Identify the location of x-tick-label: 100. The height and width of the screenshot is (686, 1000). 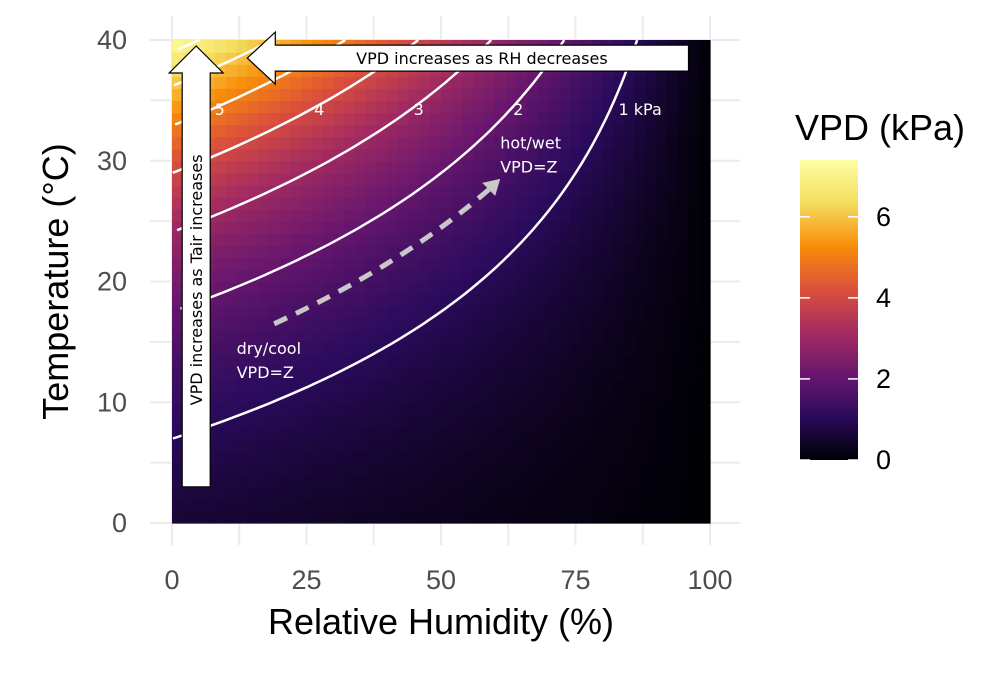
(709, 580).